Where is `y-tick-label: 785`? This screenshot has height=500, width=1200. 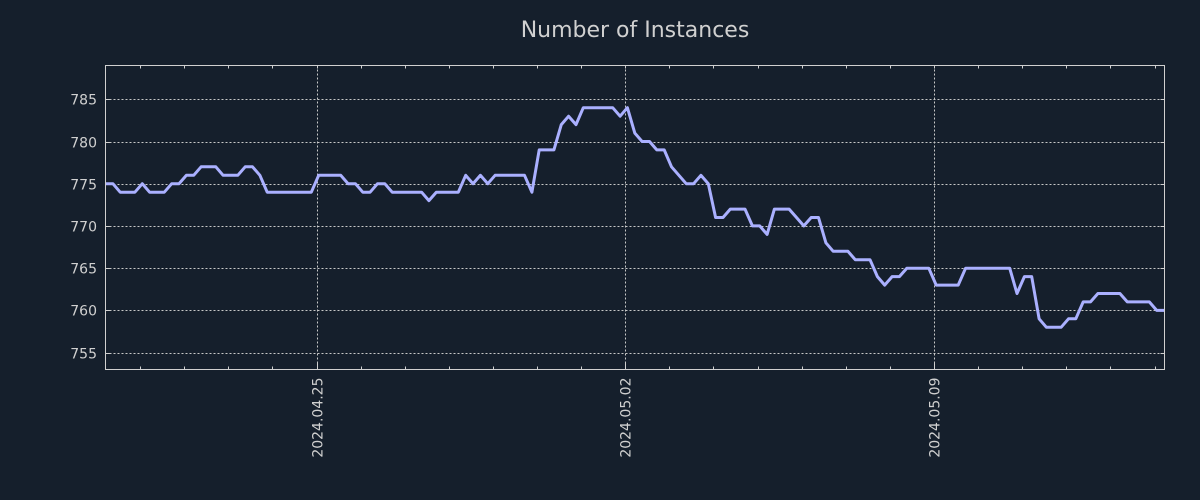
y-tick-label: 785 is located at coordinates (83, 101).